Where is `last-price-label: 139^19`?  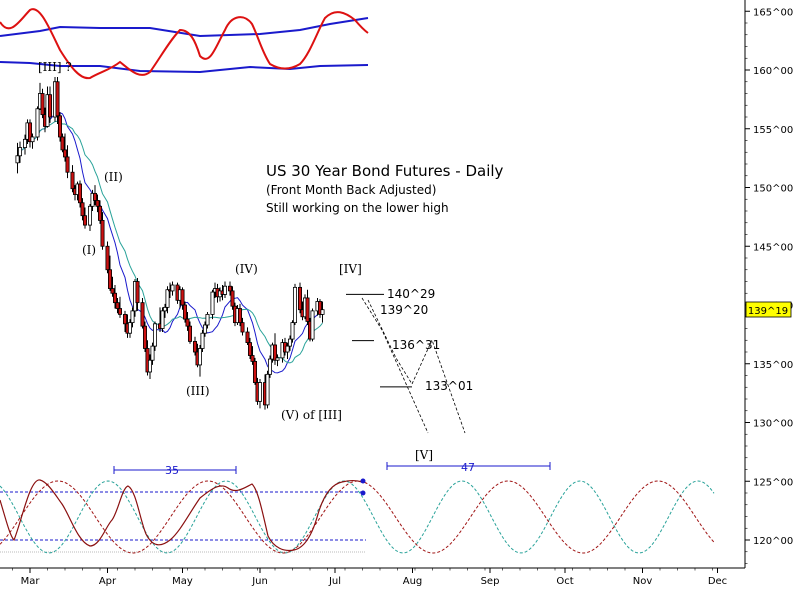 last-price-label: 139^19 is located at coordinates (768, 311).